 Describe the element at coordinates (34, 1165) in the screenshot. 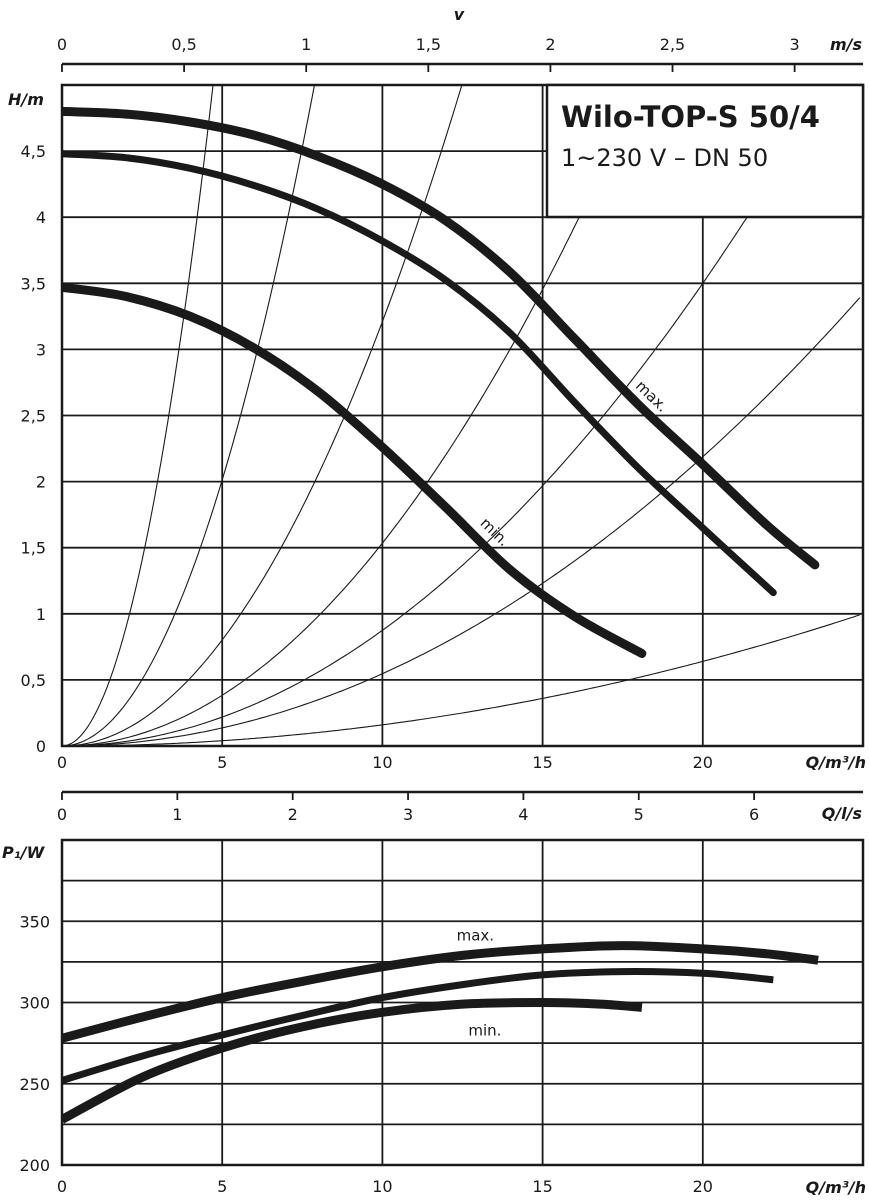

I see `power-y-tick-label: 200` at that location.